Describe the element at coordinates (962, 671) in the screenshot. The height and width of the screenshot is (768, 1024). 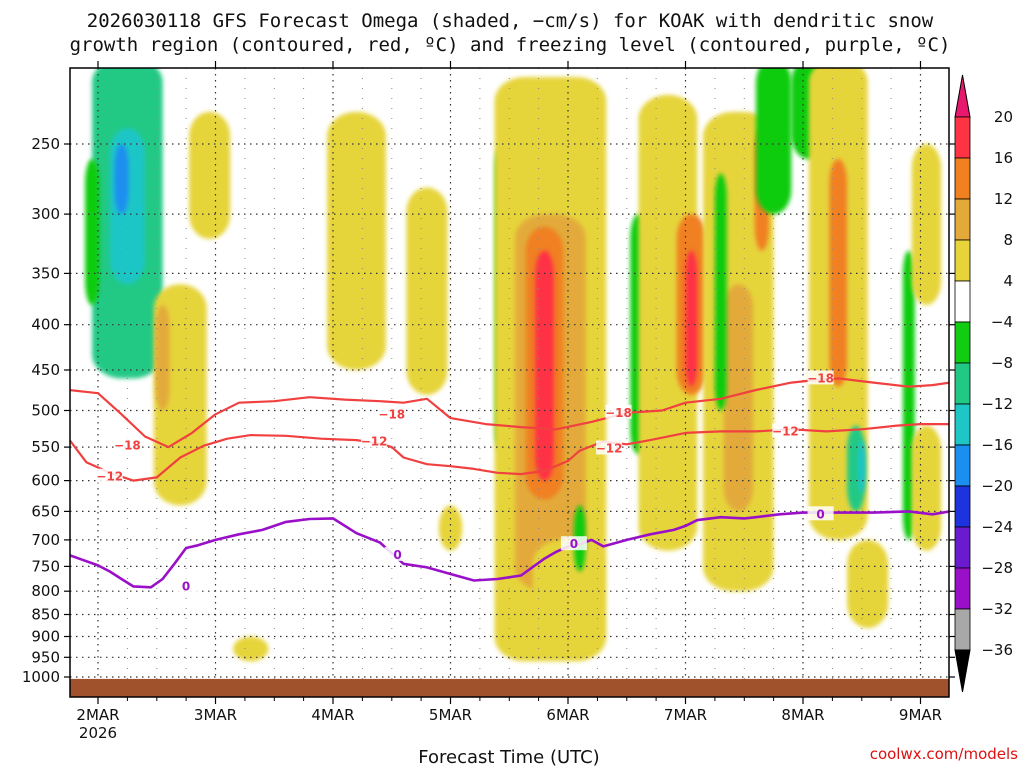
I see `colorbar-bottom-arrow` at that location.